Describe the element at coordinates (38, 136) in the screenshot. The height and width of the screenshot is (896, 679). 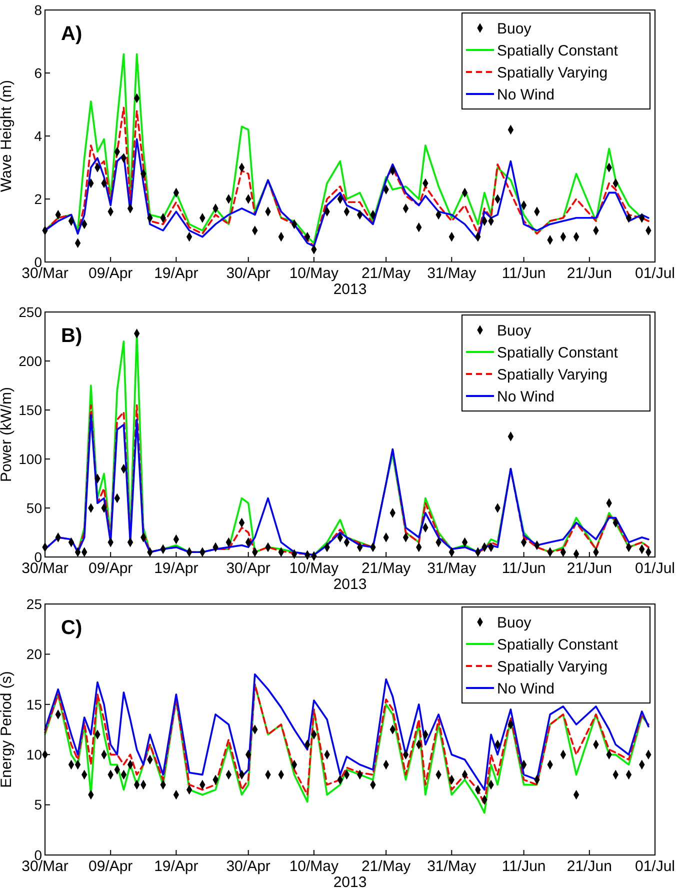
I see `y-tick-label: 4` at that location.